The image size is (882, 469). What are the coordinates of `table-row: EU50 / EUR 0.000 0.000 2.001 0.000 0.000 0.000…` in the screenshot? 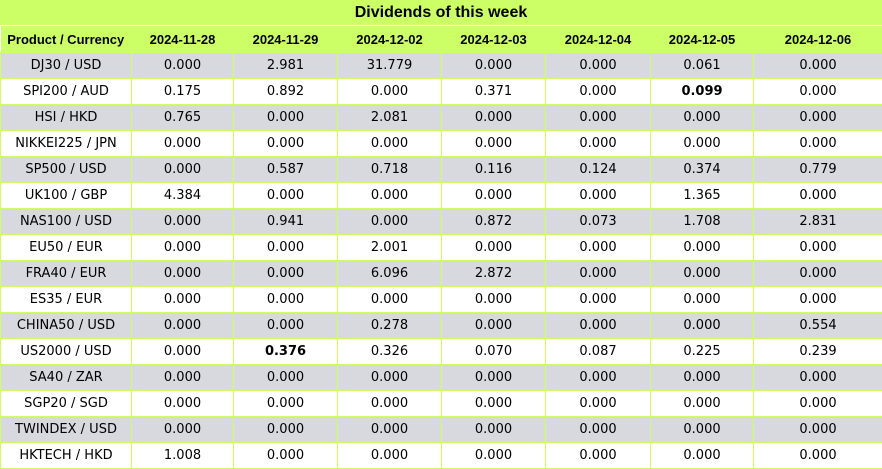 It's located at (441, 247).